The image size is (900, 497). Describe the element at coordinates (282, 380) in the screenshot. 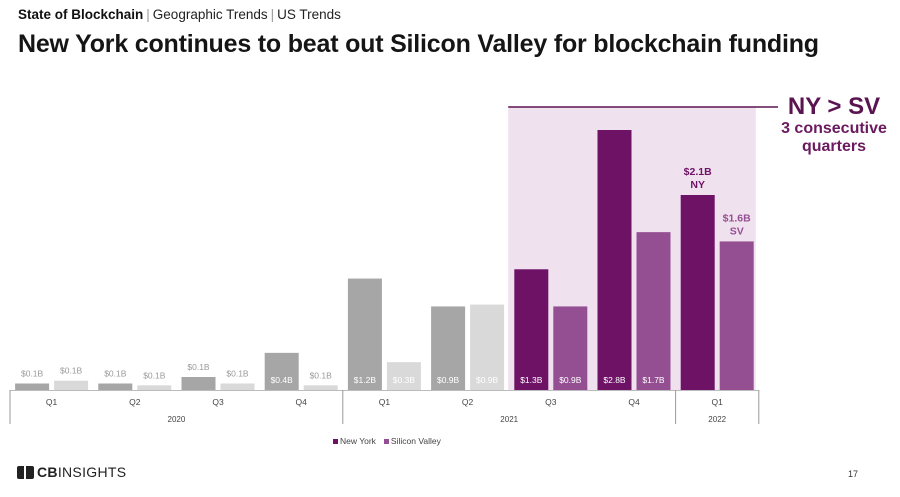

I see `data-label: $0.4B` at that location.